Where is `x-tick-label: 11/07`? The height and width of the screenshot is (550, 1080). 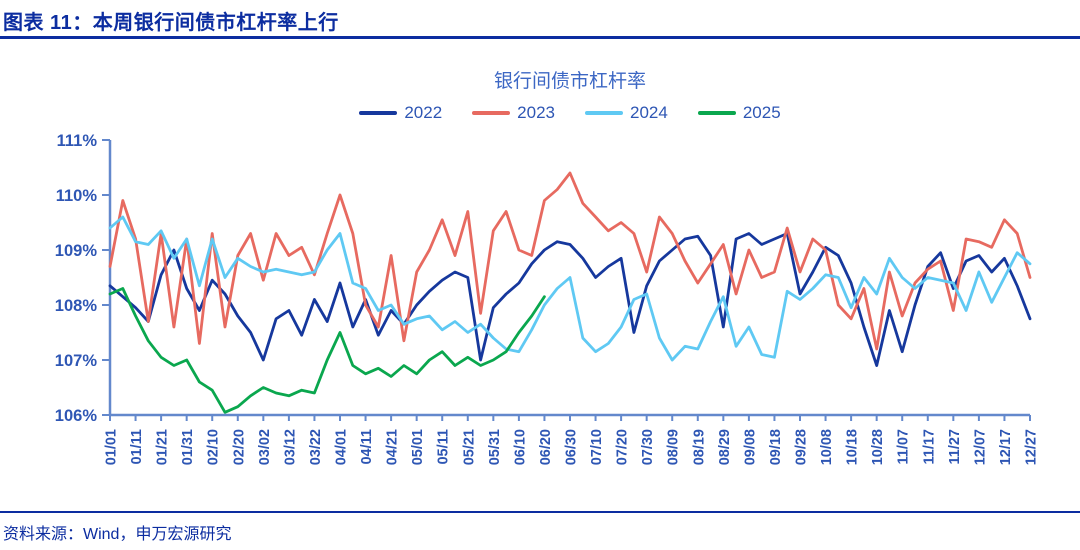 x-tick-label: 11/07 is located at coordinates (904, 447).